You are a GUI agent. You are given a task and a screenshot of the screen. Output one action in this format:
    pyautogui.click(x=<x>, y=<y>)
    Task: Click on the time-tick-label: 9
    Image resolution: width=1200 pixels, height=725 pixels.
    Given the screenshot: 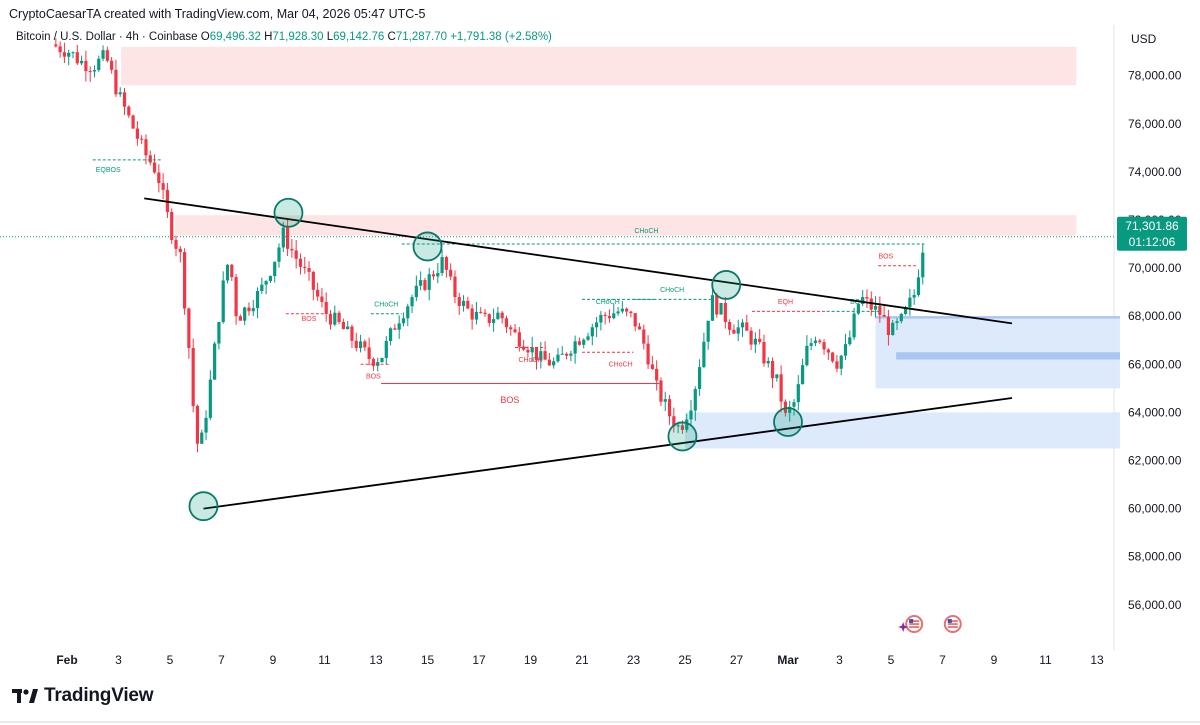 What is the action you would take?
    pyautogui.click(x=273, y=660)
    